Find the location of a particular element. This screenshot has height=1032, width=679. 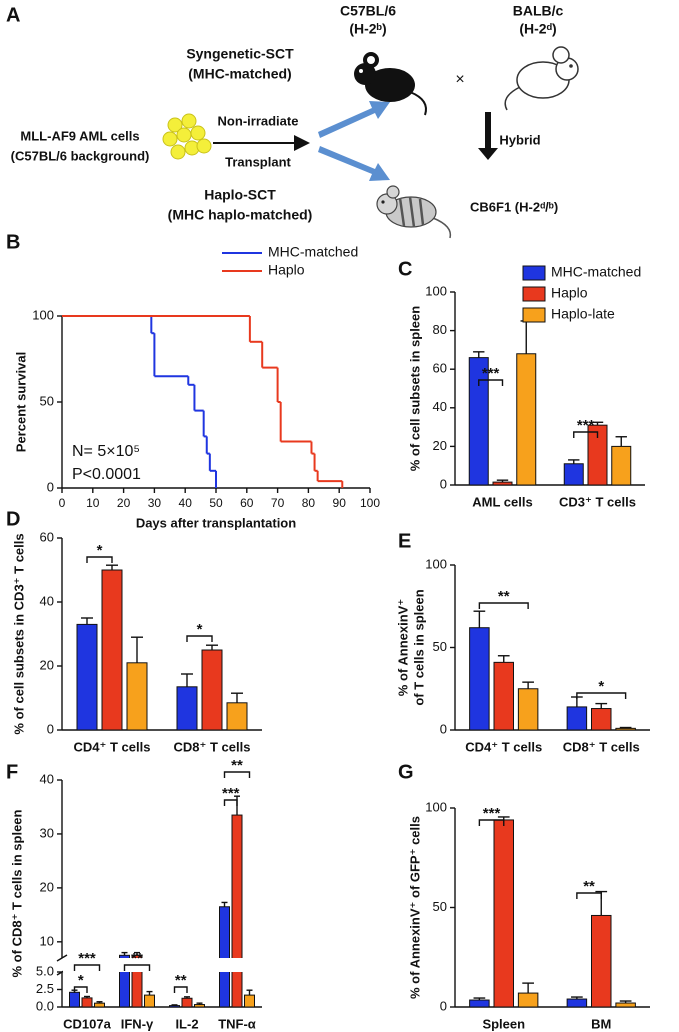

axis-break is located at coordinates (163, 965).